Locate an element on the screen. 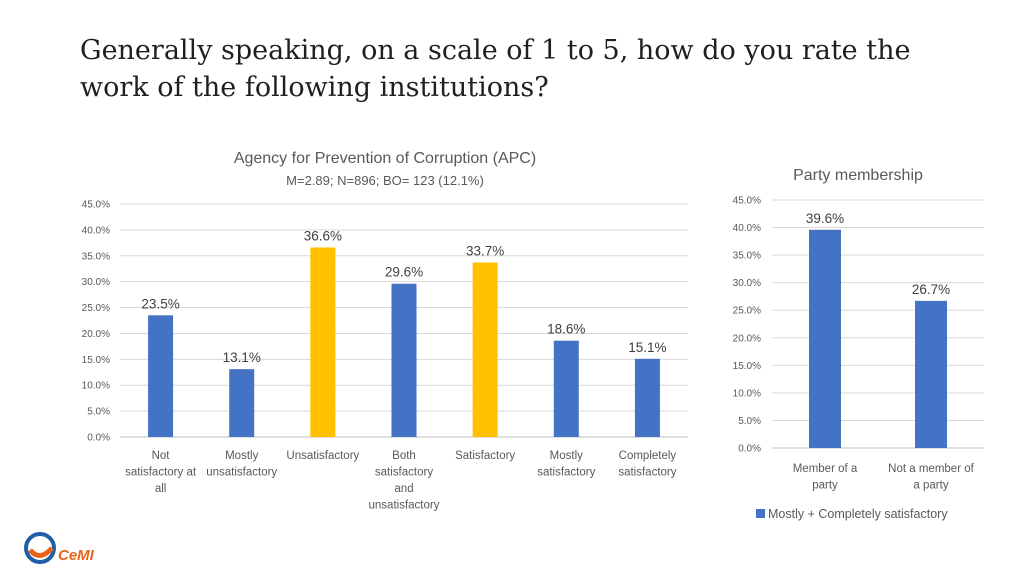 The height and width of the screenshot is (576, 1024). party-y-tick-label: 15.0% is located at coordinates (747, 366).